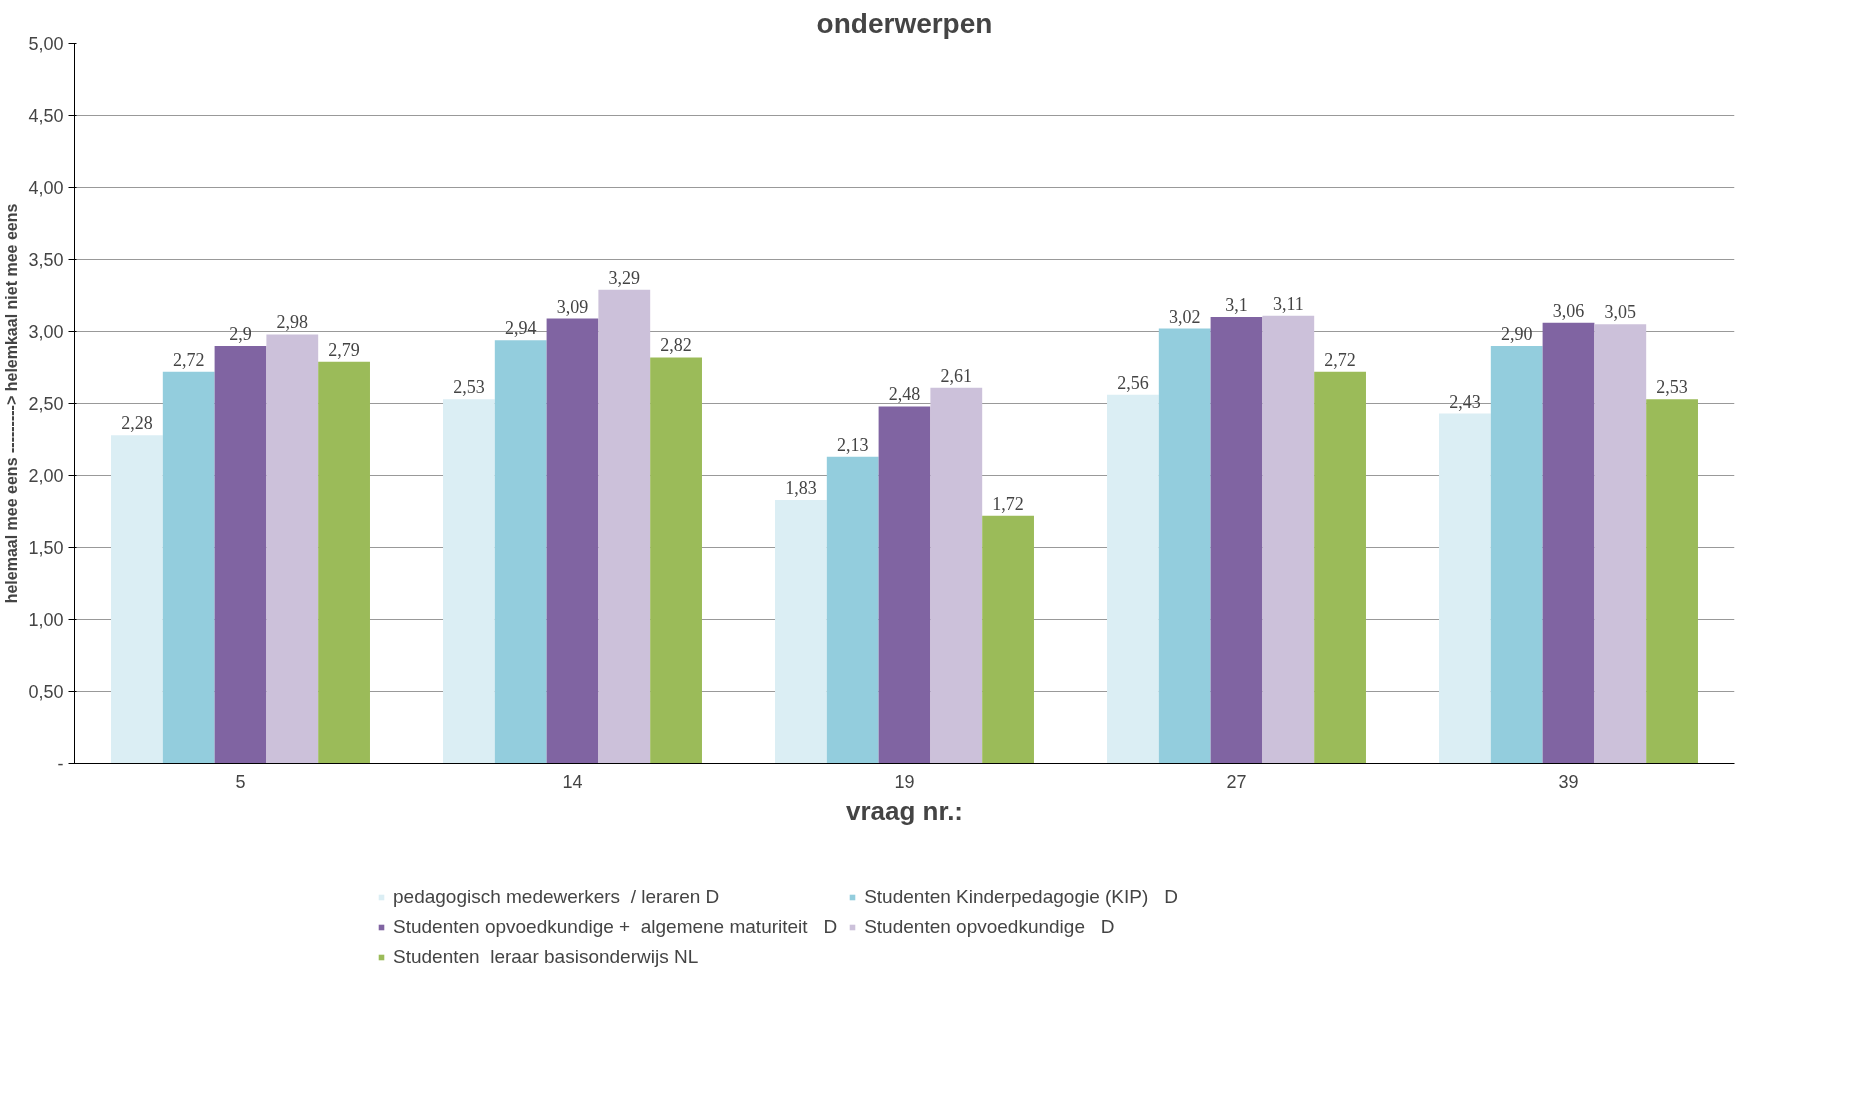  What do you see at coordinates (240, 333) in the screenshot?
I see `data-label: 2,9` at bounding box center [240, 333].